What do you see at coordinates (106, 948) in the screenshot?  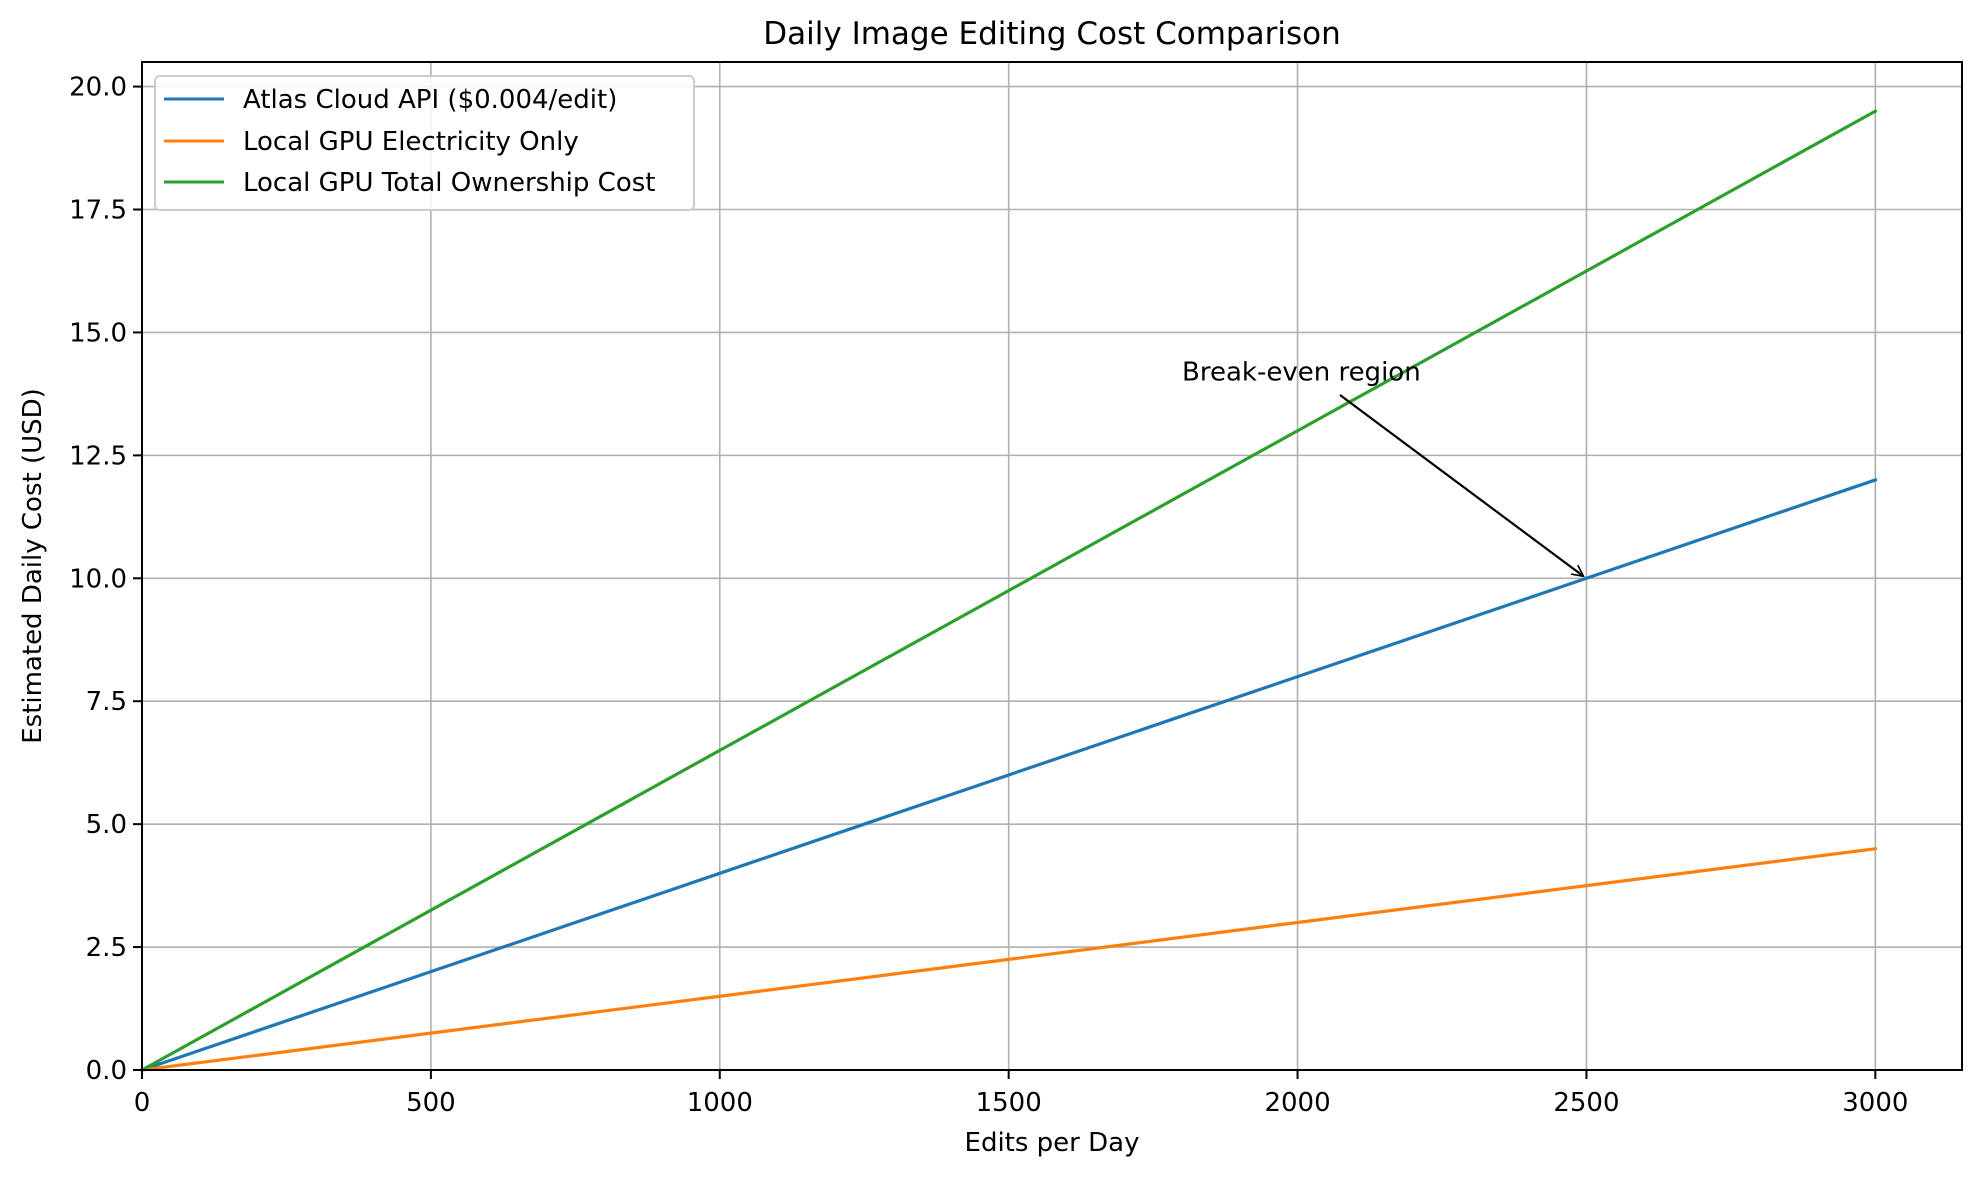 I see `y-tick-label: 2.5` at bounding box center [106, 948].